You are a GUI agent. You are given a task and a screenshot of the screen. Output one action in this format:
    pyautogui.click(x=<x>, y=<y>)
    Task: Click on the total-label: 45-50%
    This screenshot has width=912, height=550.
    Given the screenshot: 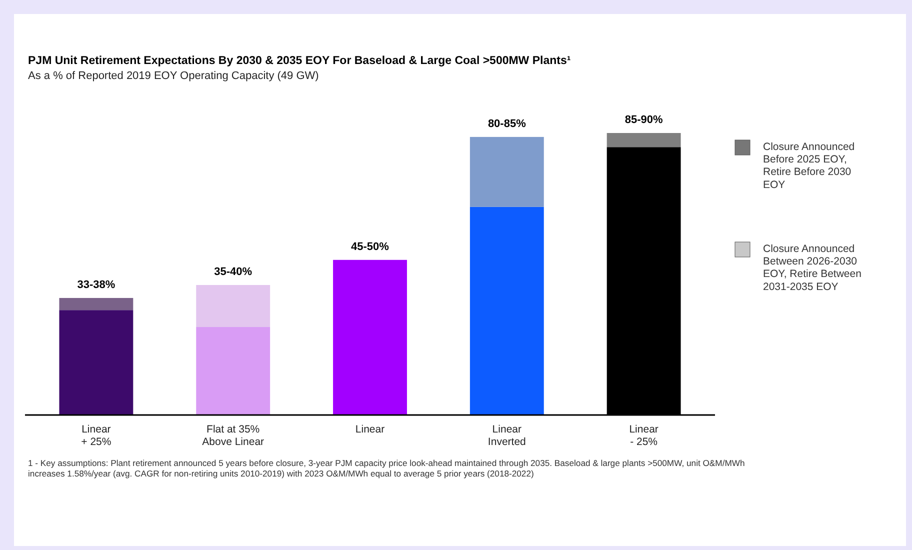 What is the action you would take?
    pyautogui.click(x=370, y=246)
    